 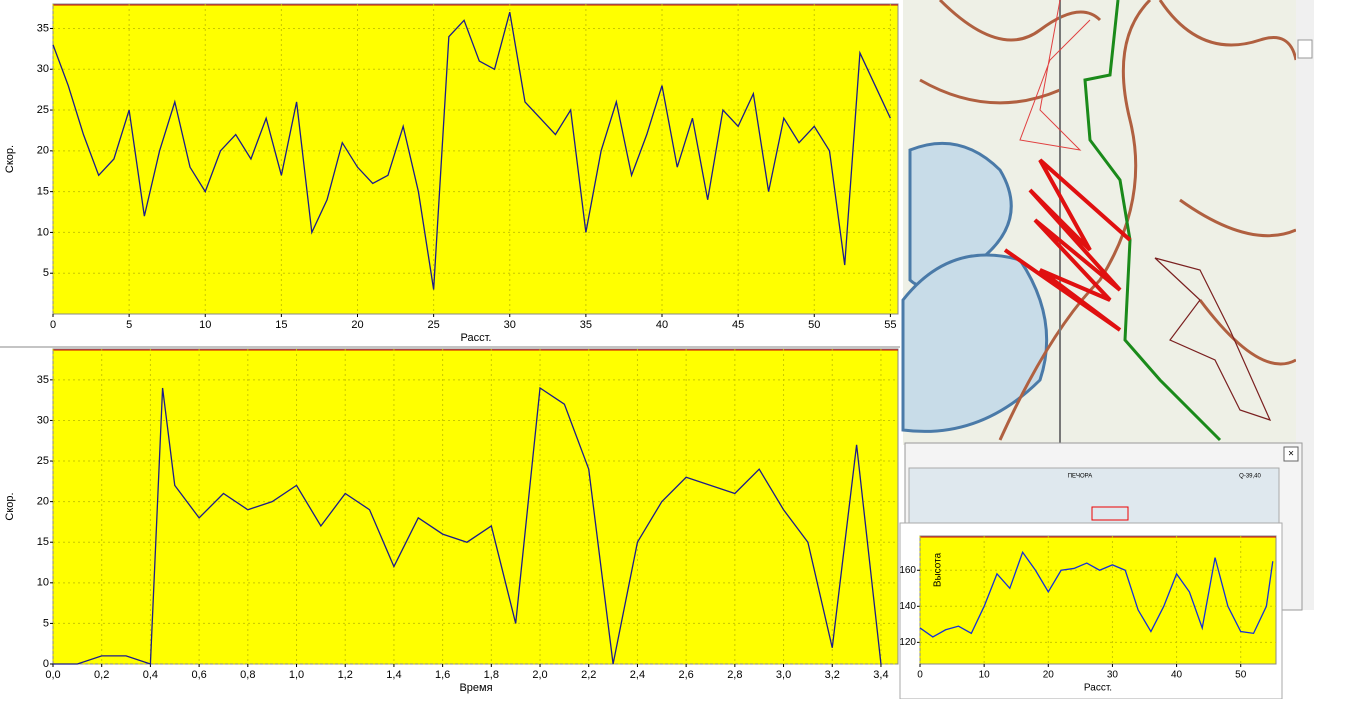 What do you see at coordinates (1305, 49) in the screenshot?
I see `scroll-thumb` at bounding box center [1305, 49].